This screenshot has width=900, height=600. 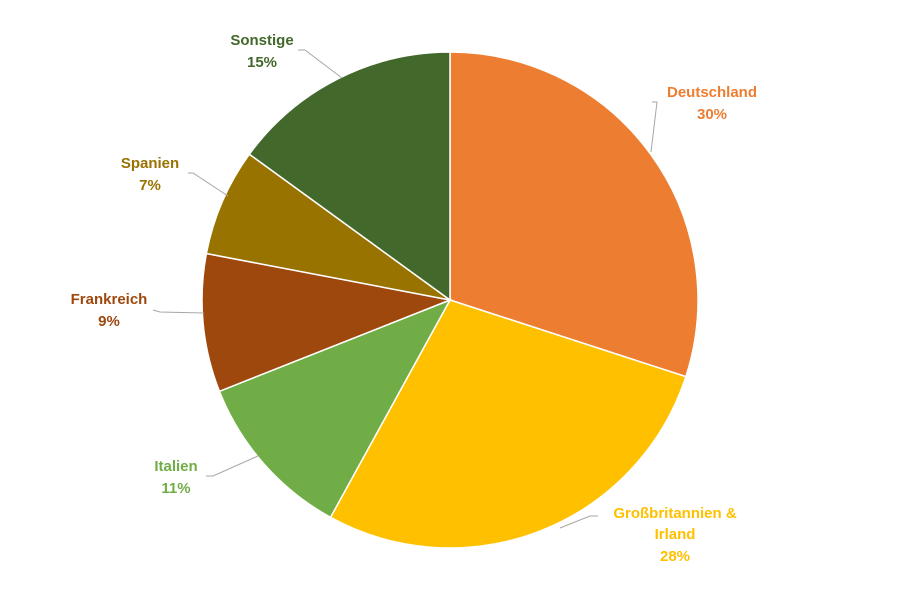 What do you see at coordinates (327, 322) in the screenshot?
I see `pie-slice-frankreich` at bounding box center [327, 322].